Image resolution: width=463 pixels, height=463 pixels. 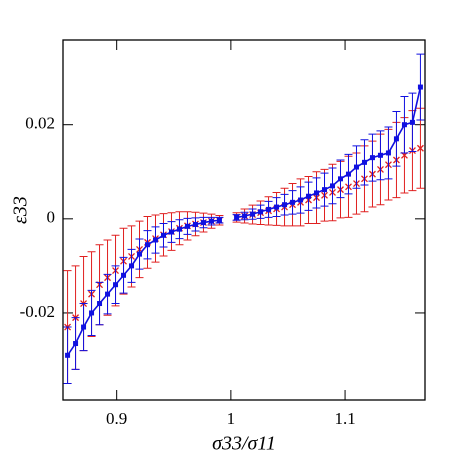 What do you see at coordinates (51, 217) in the screenshot?
I see `y-tick-label: 0` at bounding box center [51, 217].